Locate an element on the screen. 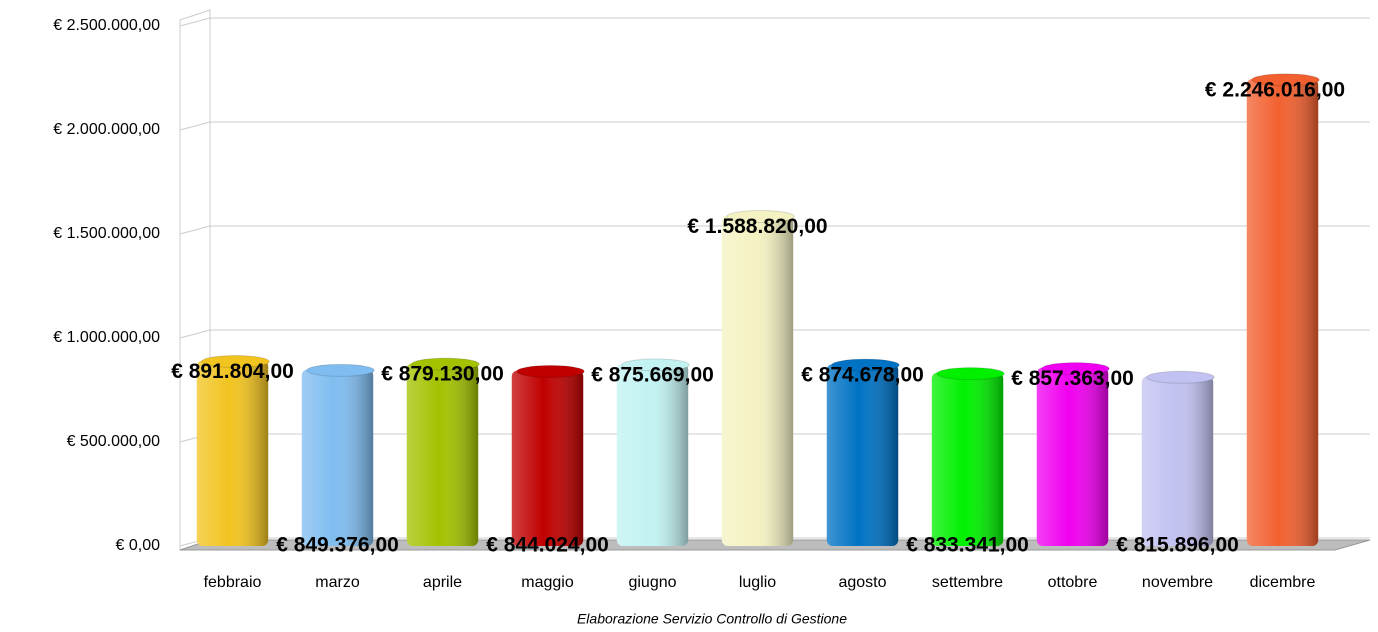 This screenshot has height=632, width=1378. y-tick-label: € 1.500.000,00 is located at coordinates (106, 233).